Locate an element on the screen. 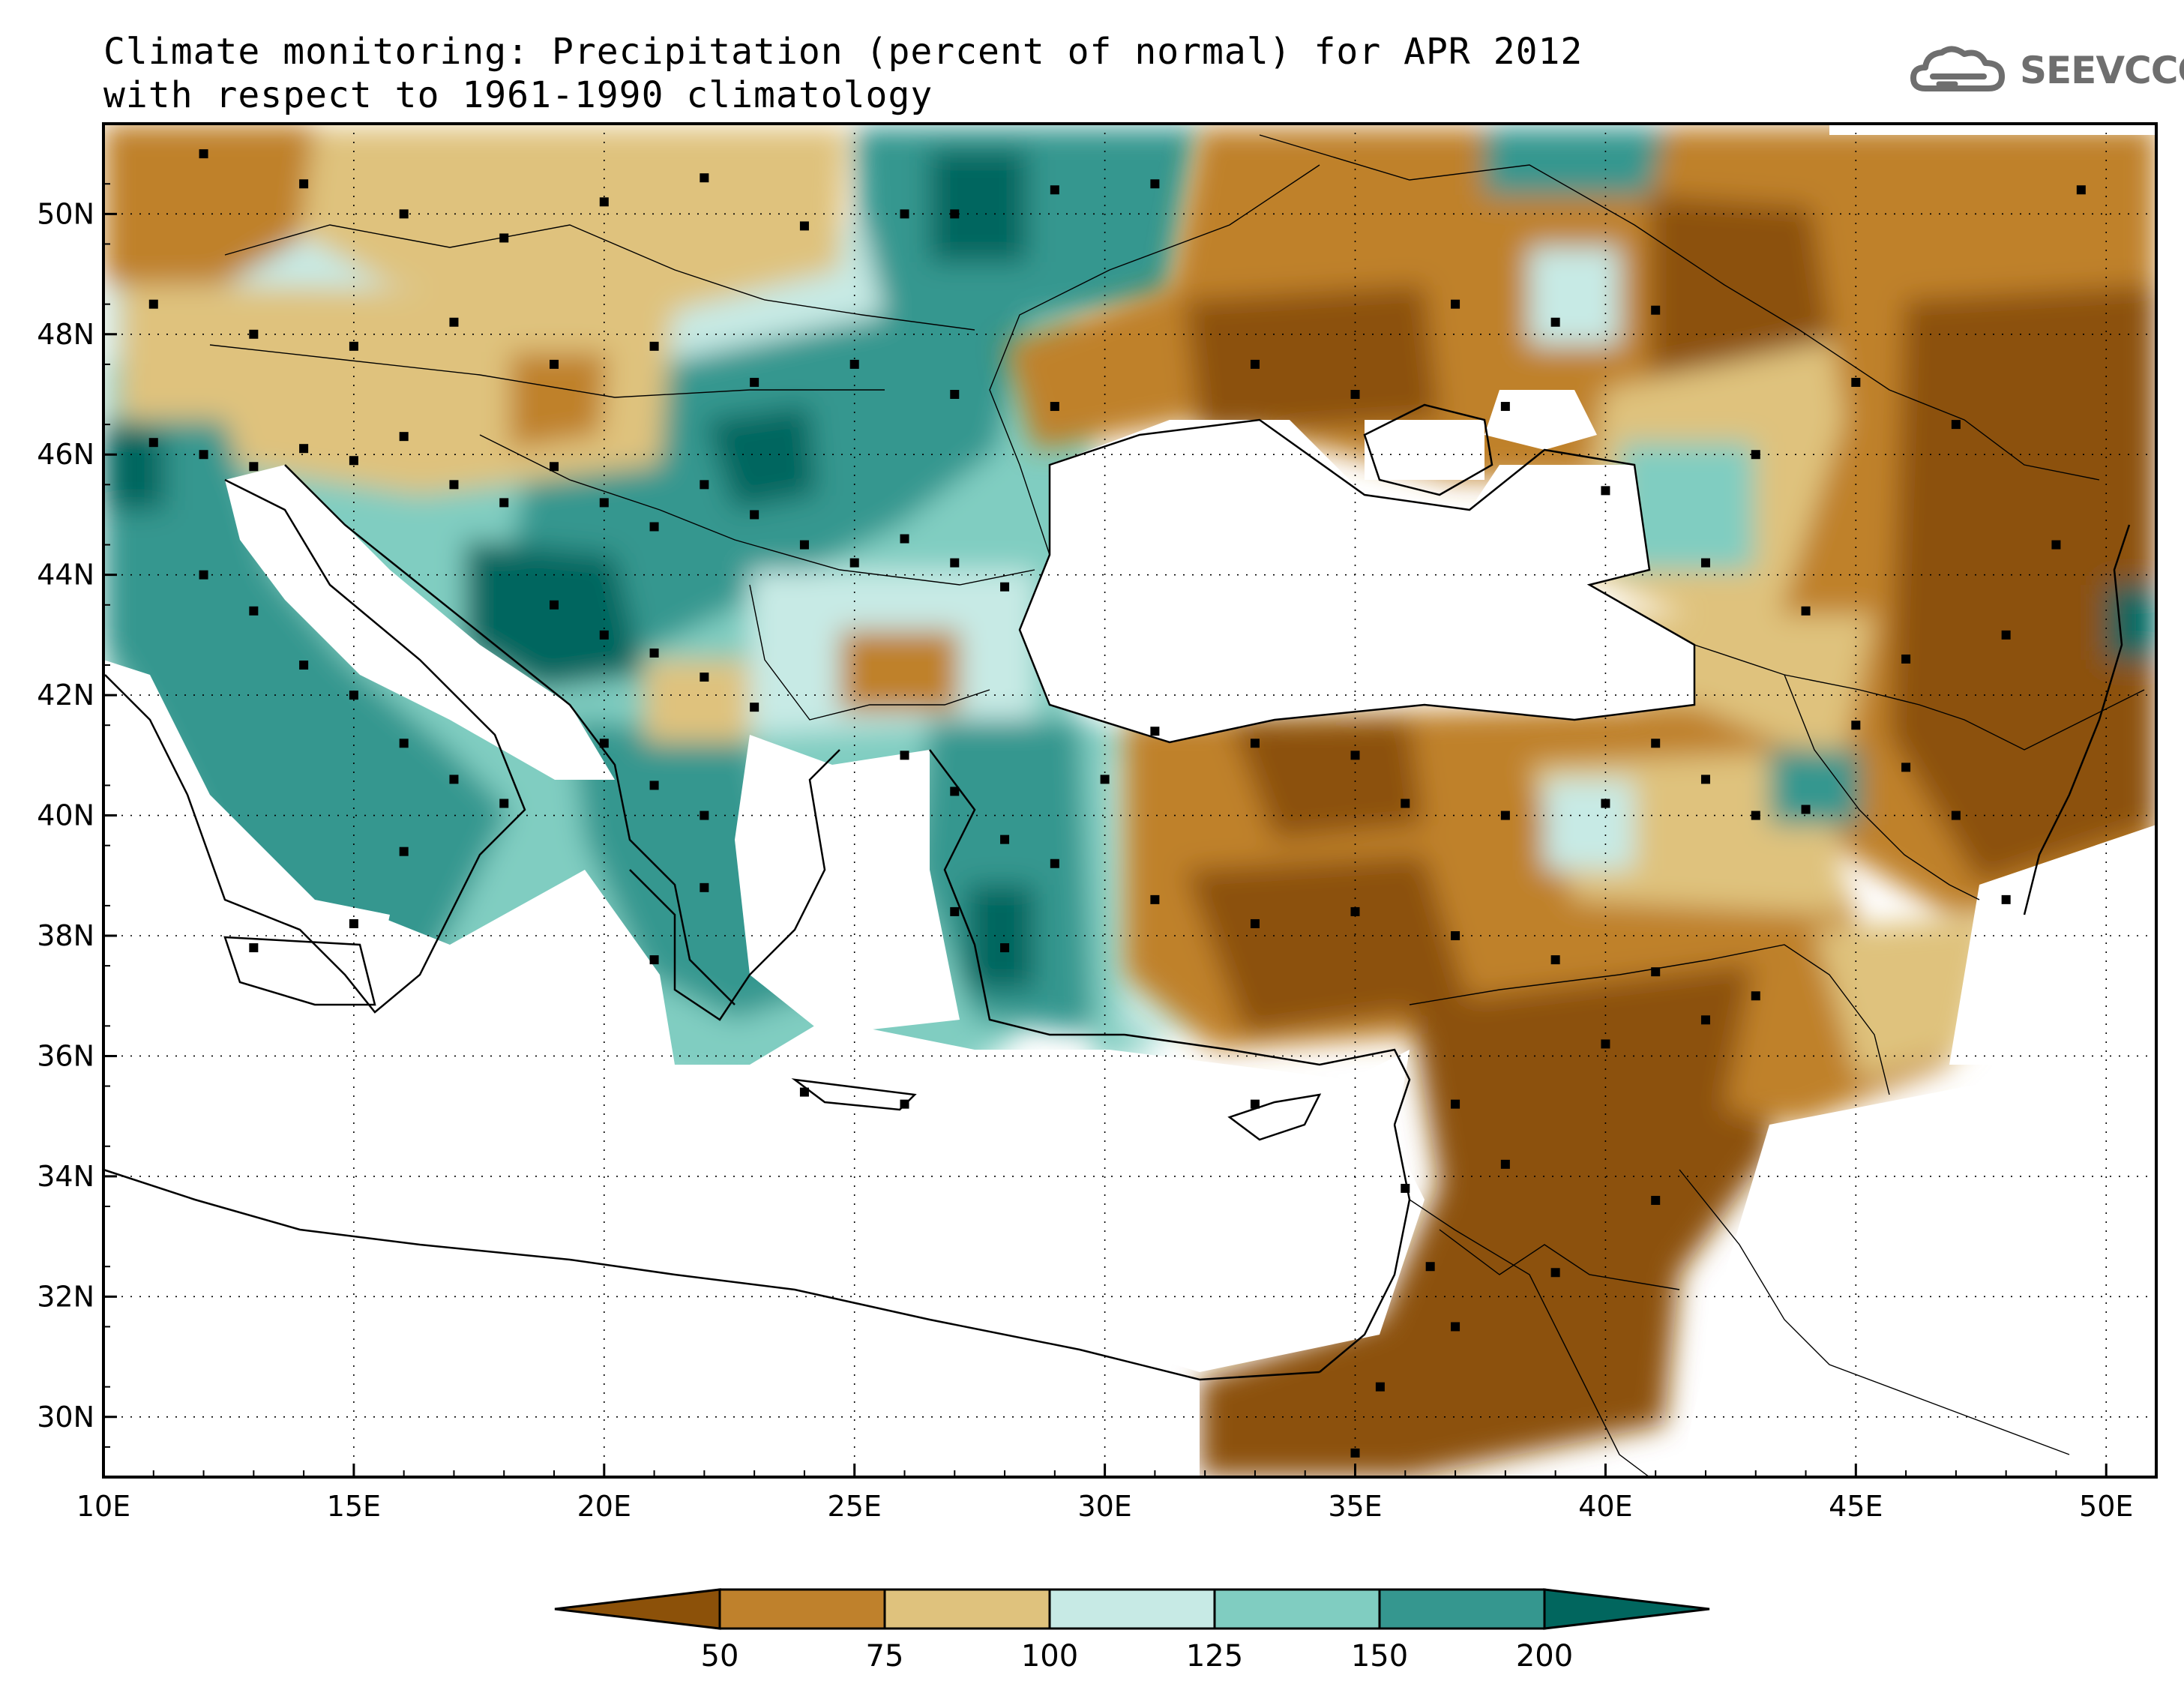 This screenshot has height=1687, width=2184. region-caspian-dry is located at coordinates (1962, 521).